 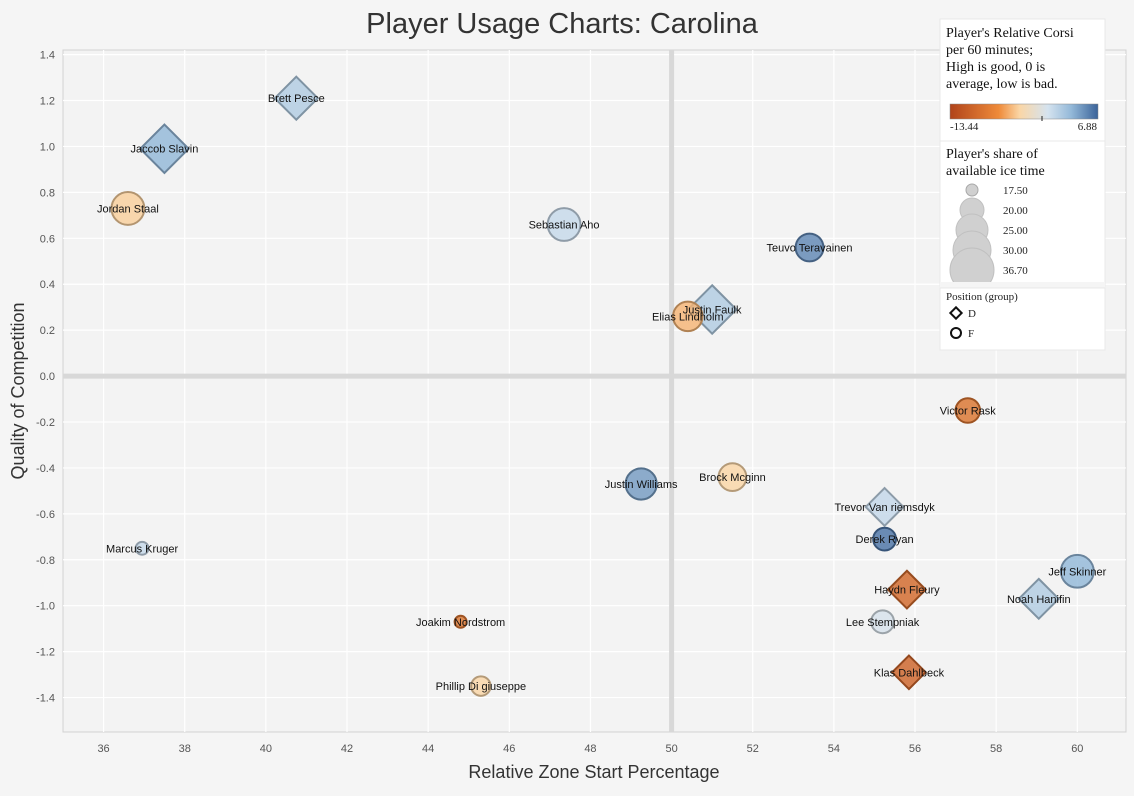 I want to click on point-label-phillip-di-giuseppe: Phillip Di giuseppe, so click(x=481, y=687).